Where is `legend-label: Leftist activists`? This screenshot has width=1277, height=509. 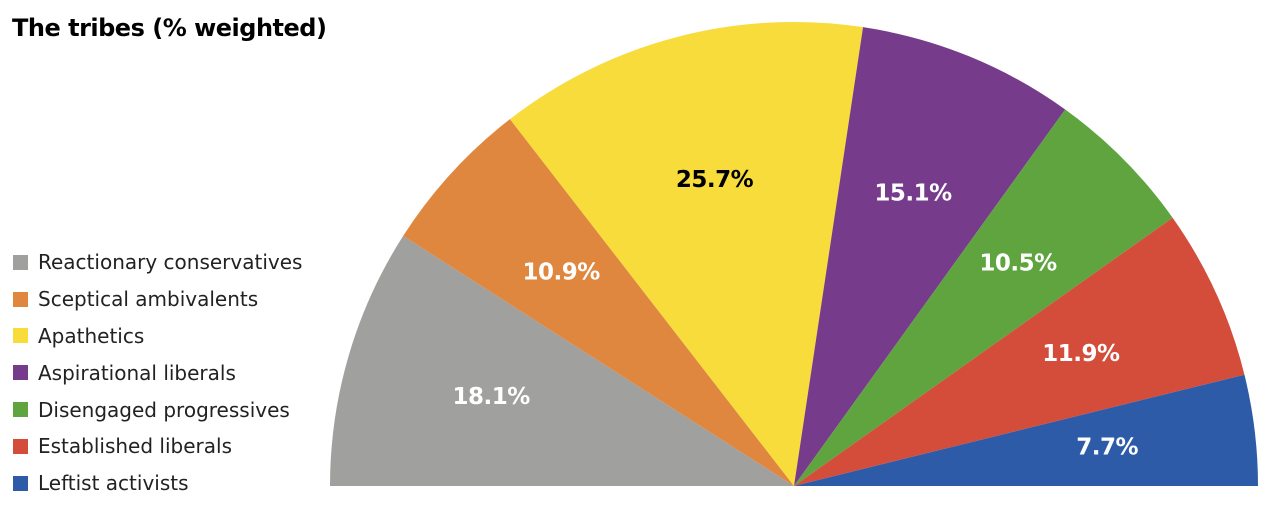
legend-label: Leftist activists is located at coordinates (113, 483).